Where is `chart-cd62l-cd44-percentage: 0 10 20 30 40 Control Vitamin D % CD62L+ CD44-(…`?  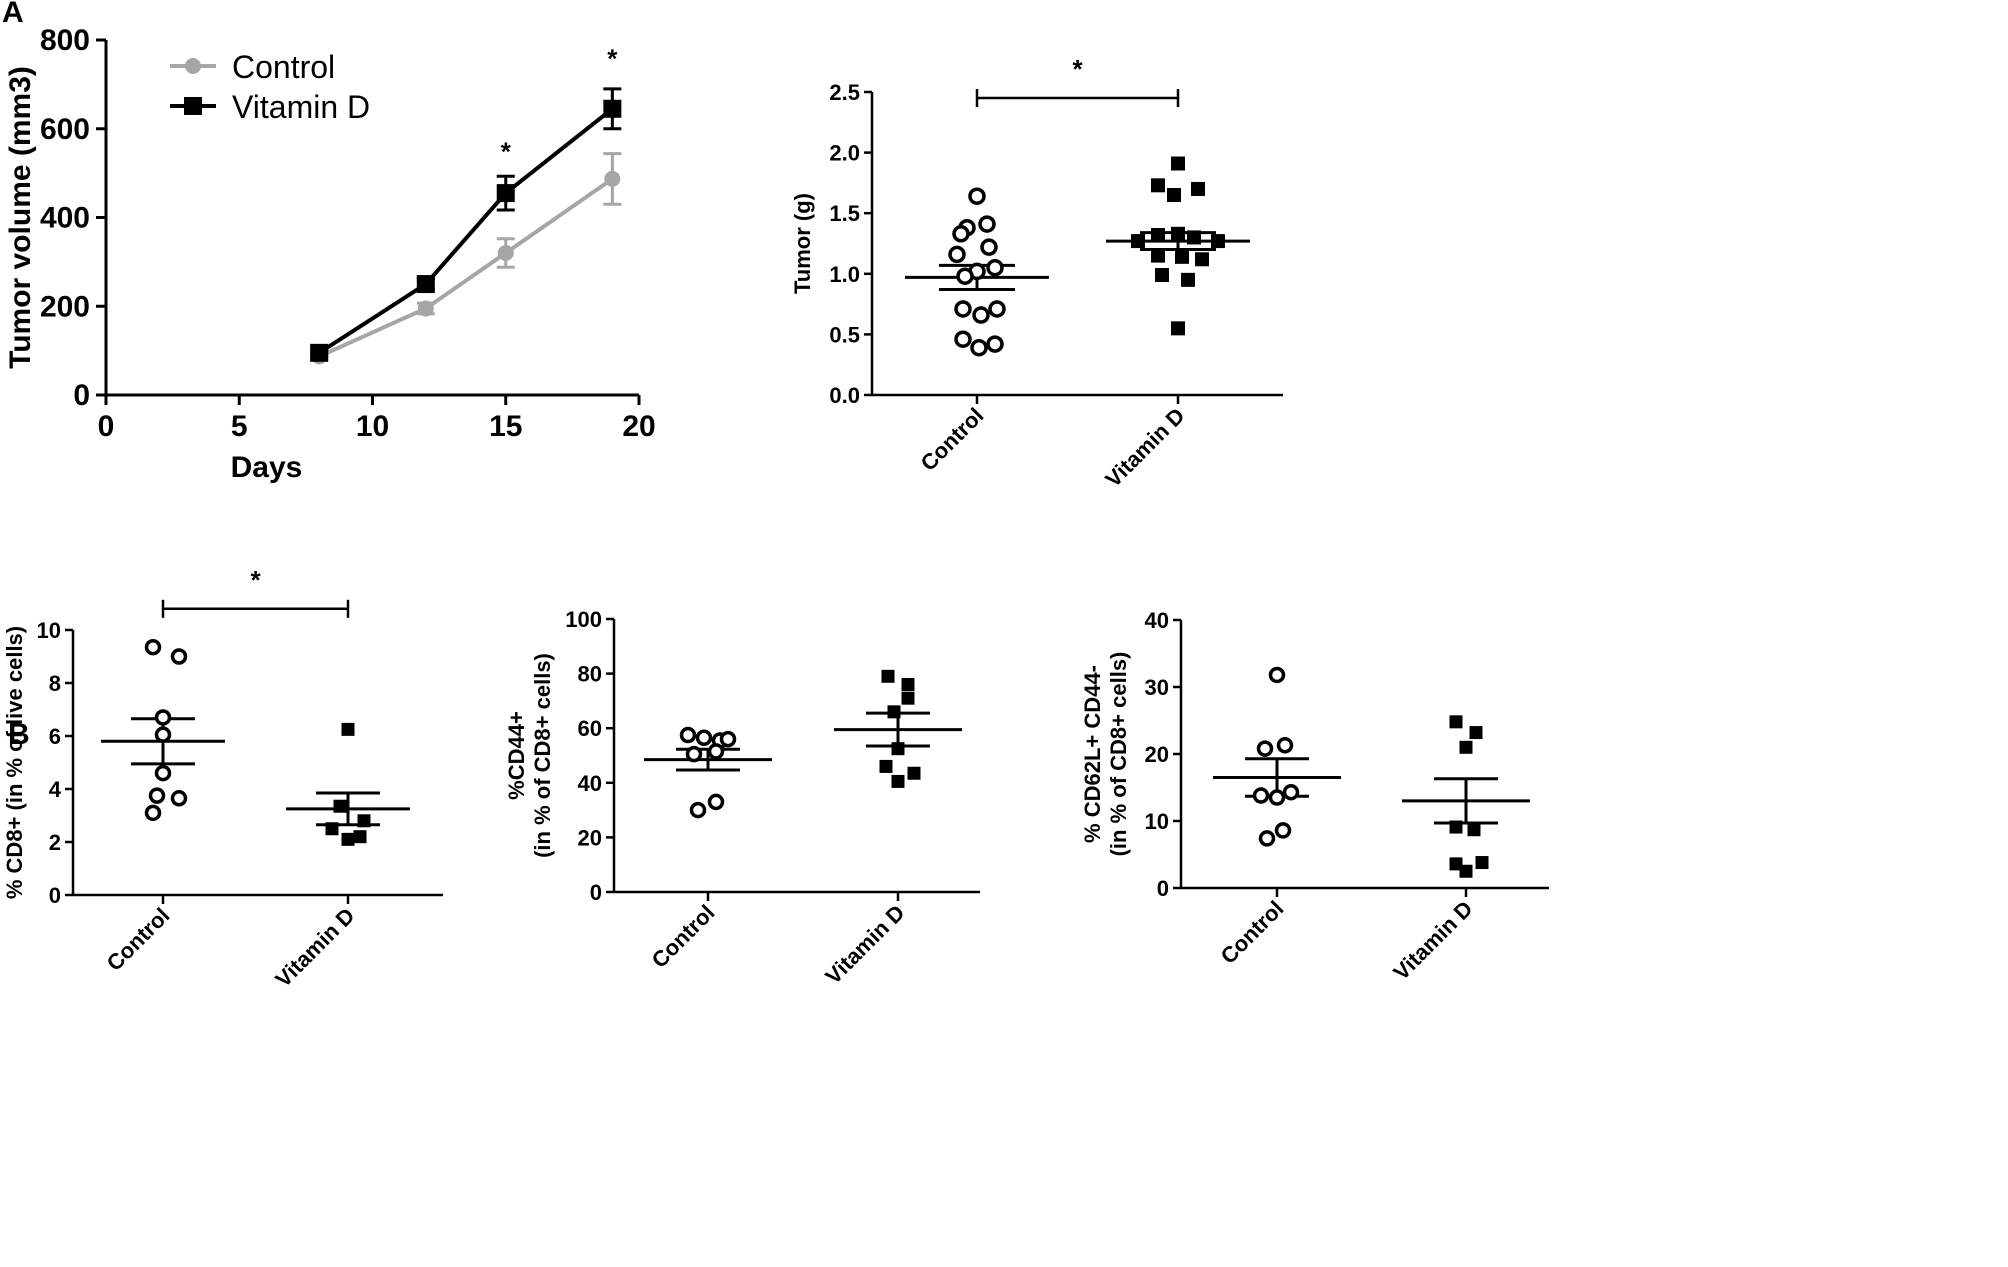
chart-cd62l-cd44-percentage: 0 10 20 30 40 Control Vitamin D % CD62L+ CD44-(… is located at coordinates (1314, 796).